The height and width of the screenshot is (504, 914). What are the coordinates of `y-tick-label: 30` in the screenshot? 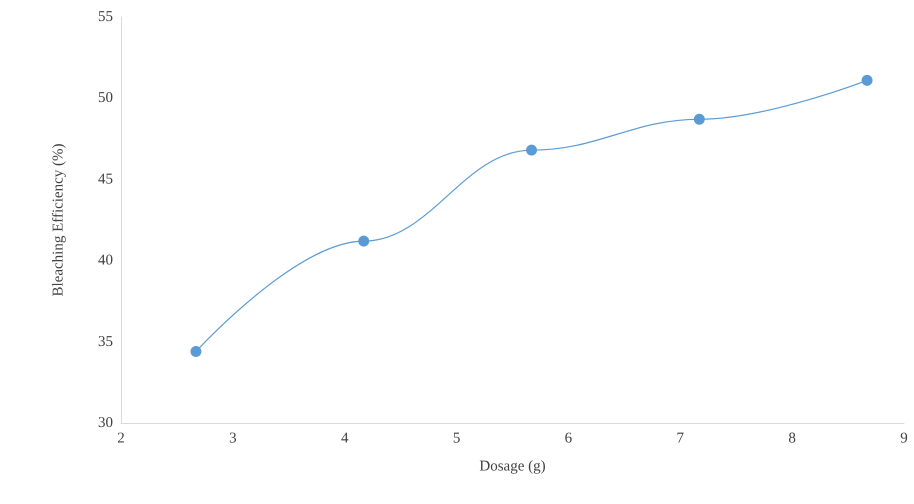 It's located at (105, 423).